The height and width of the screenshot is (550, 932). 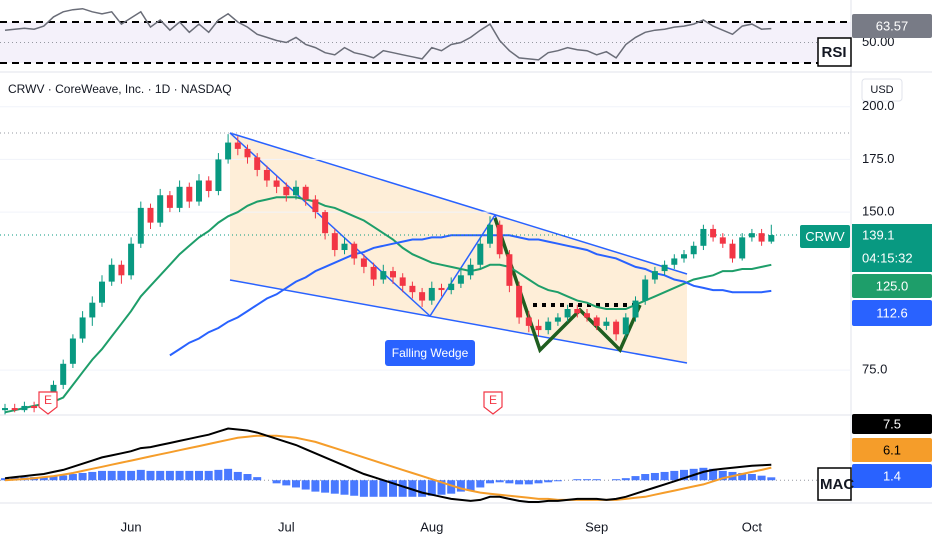 I want to click on ma-fast-tag: 125.0, so click(x=892, y=285).